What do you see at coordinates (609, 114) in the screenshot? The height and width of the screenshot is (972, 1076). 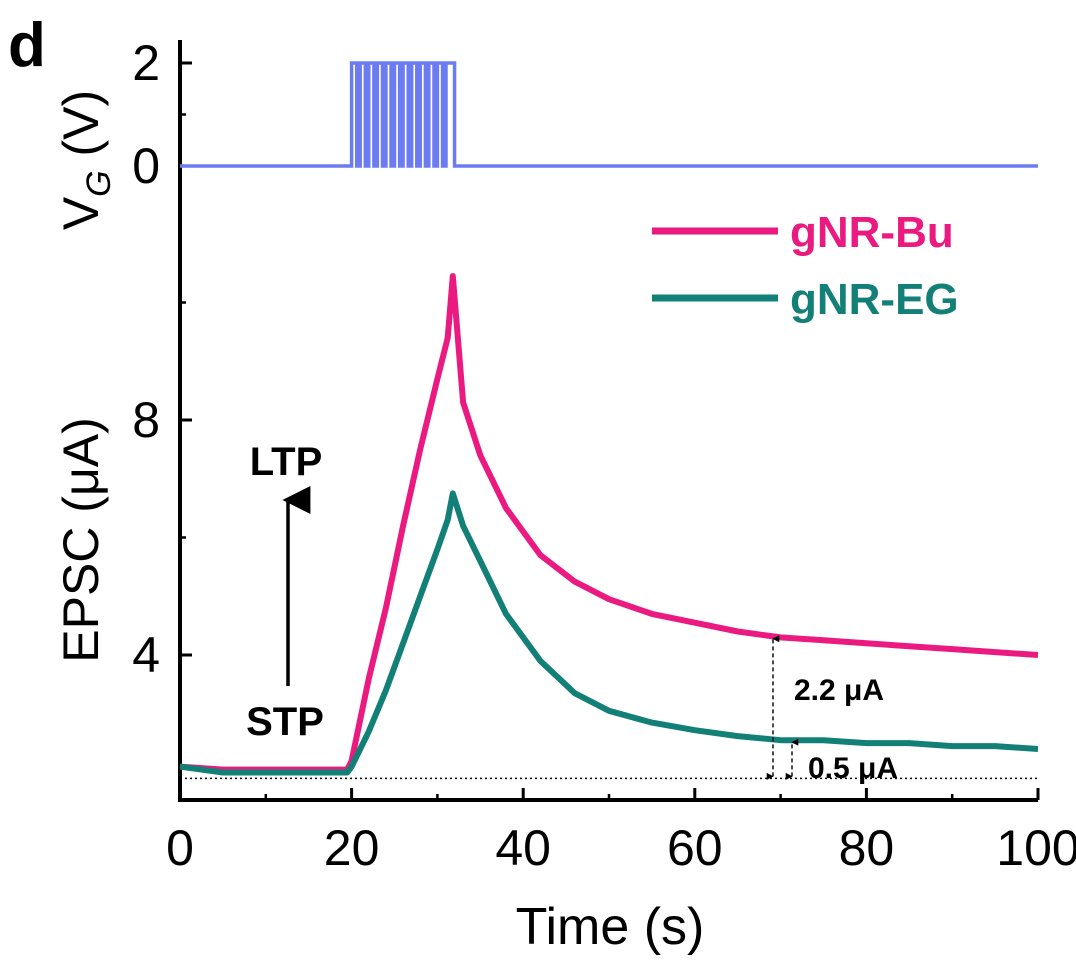 I see `vg-pulse-line` at bounding box center [609, 114].